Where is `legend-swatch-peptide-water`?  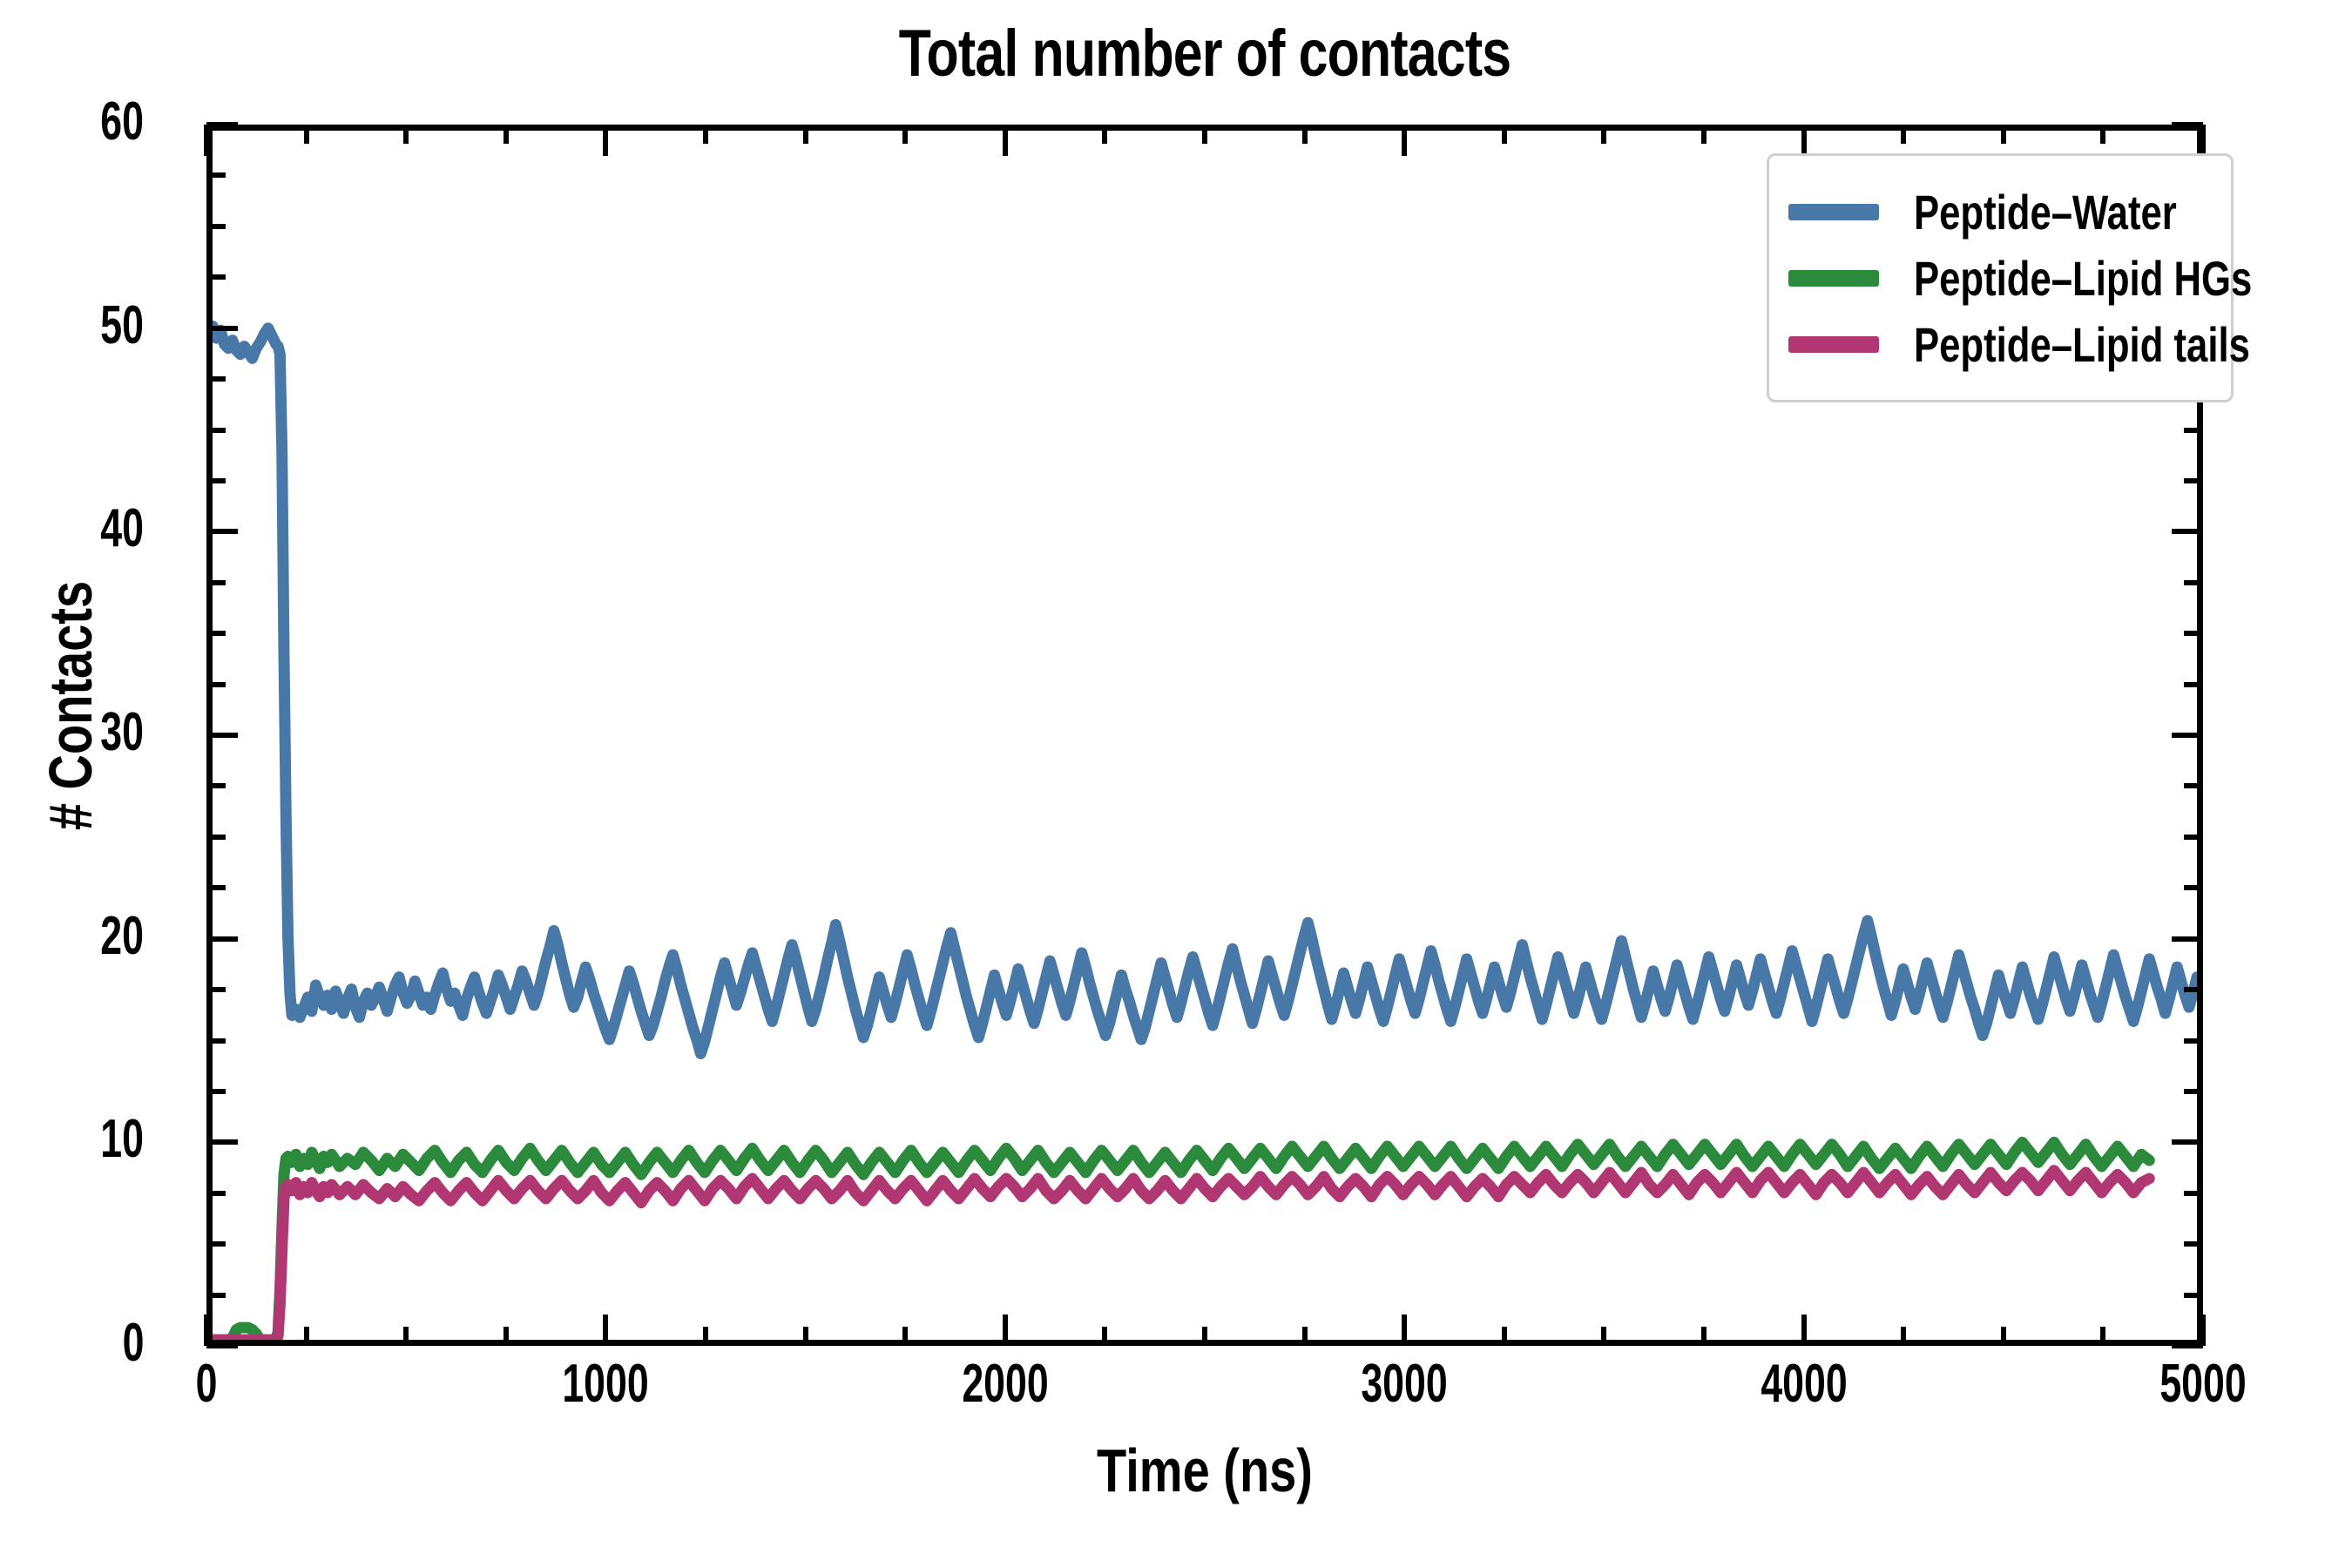
legend-swatch-peptide-water is located at coordinates (1834, 211).